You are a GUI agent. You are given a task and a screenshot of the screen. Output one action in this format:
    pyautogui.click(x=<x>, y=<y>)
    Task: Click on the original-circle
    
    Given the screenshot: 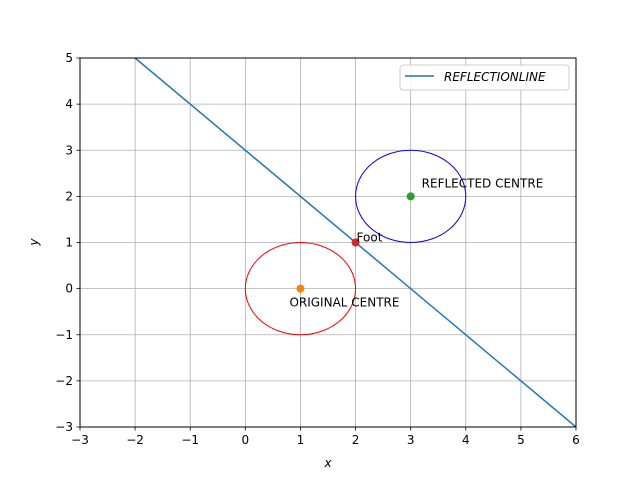 What is the action you would take?
    pyautogui.click(x=300, y=289)
    